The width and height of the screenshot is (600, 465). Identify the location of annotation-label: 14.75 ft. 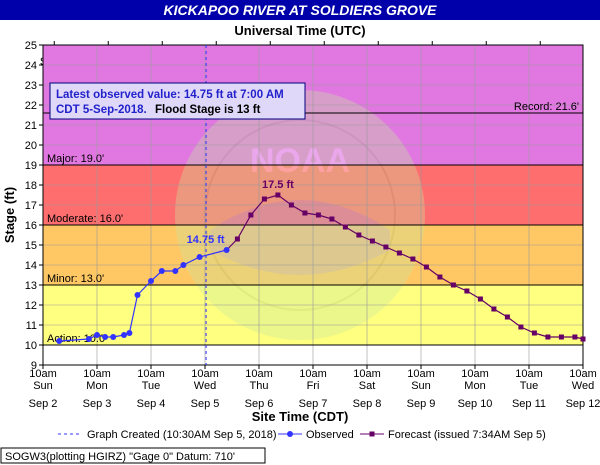
(206, 240).